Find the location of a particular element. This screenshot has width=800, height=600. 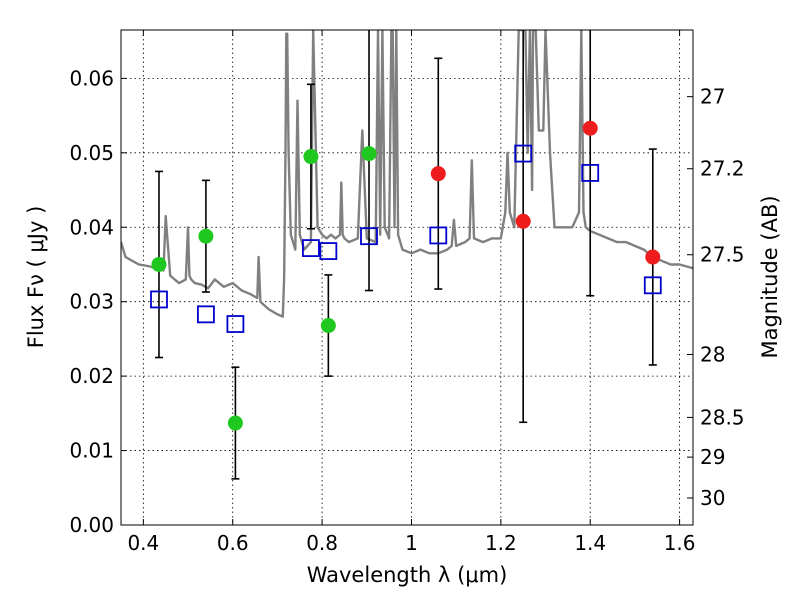

x-tick-label: 1.6 is located at coordinates (680, 543).